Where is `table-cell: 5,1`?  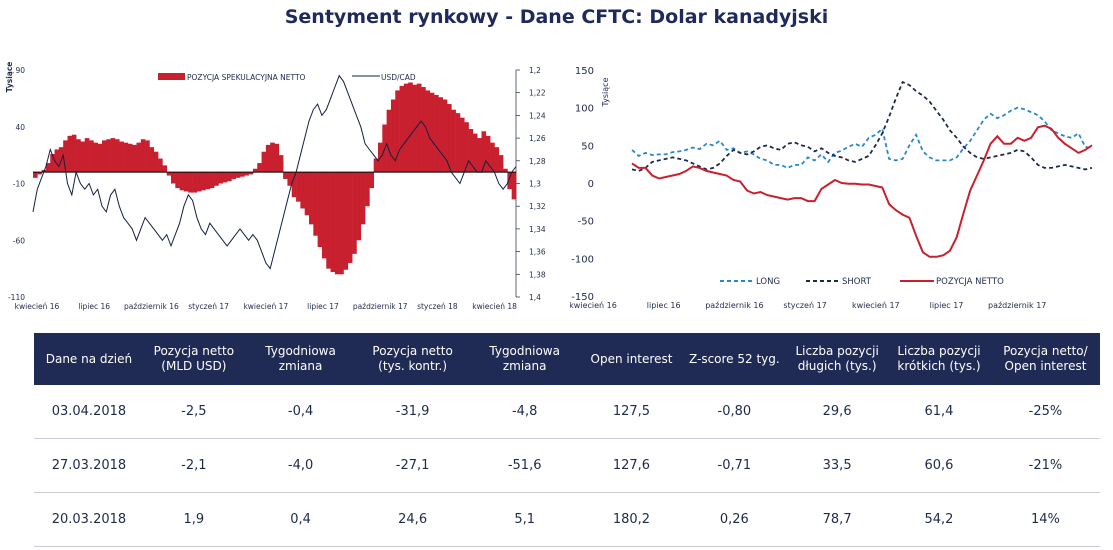
table-cell: 5,1 is located at coordinates (524, 519).